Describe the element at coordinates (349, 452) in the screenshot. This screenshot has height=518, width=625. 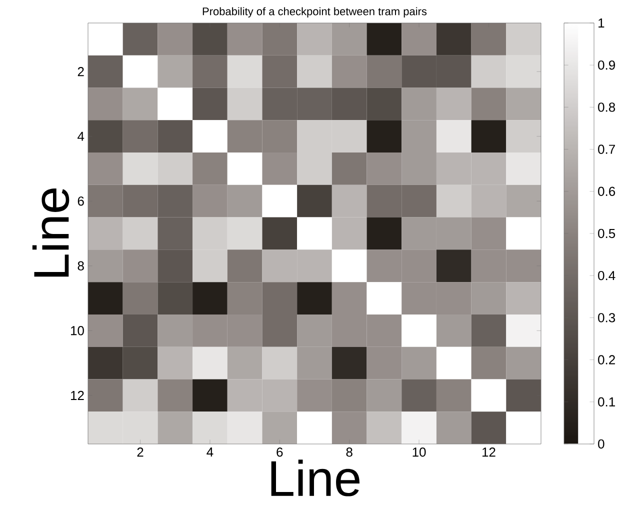
I see `x-tick-label: 8` at that location.